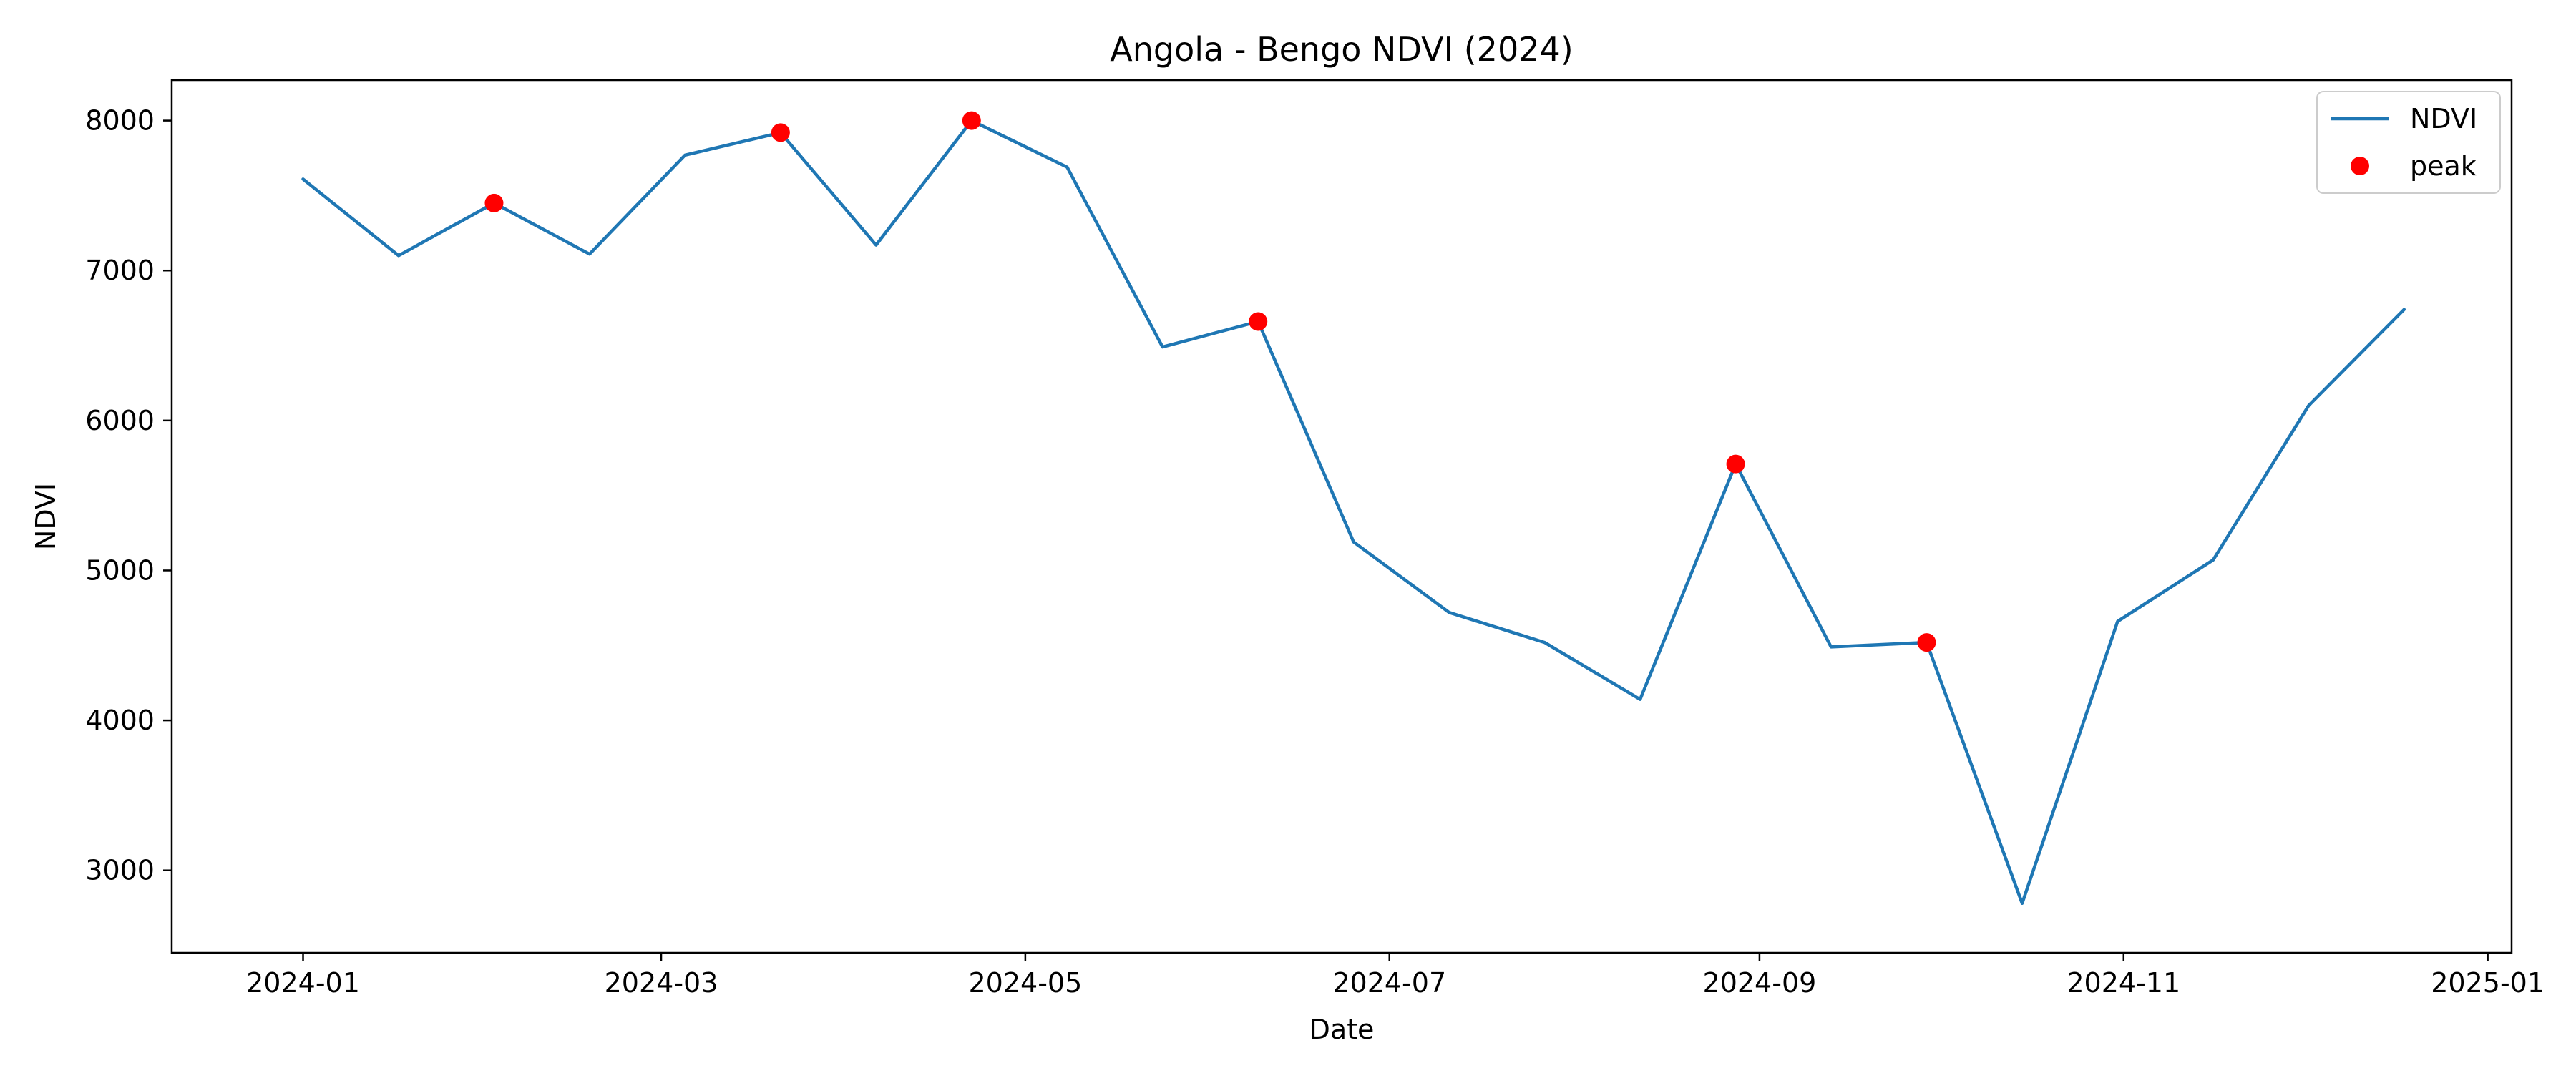 Image resolution: width=2576 pixels, height=1073 pixels. I want to click on y-tick-label: 7000, so click(120, 270).